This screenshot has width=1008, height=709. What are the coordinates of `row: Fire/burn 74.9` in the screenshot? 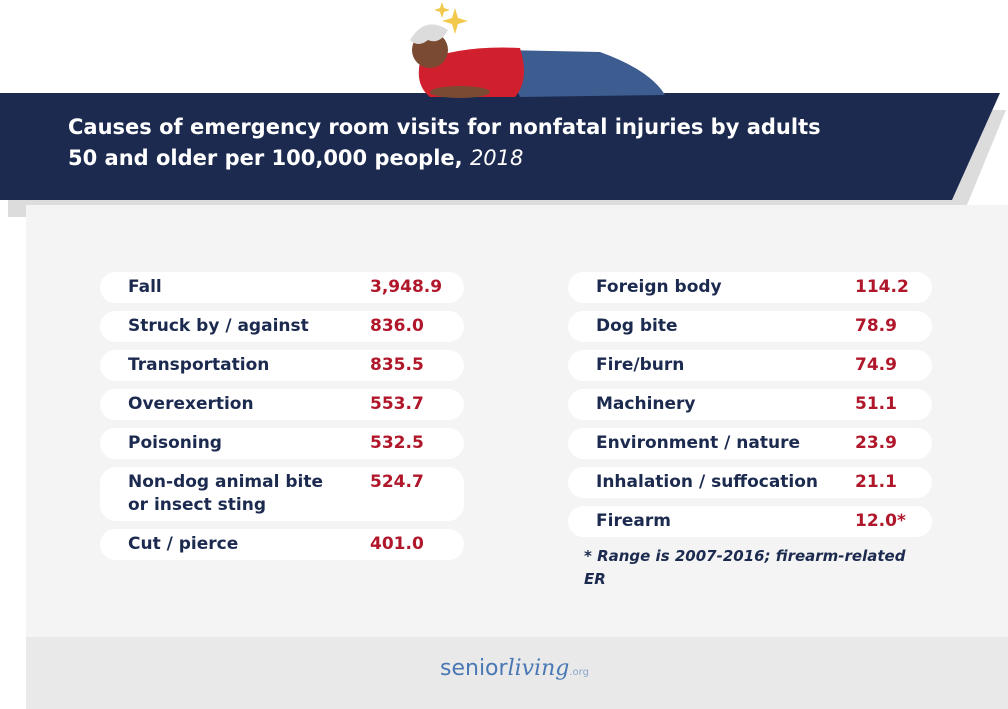 It's located at (750, 365).